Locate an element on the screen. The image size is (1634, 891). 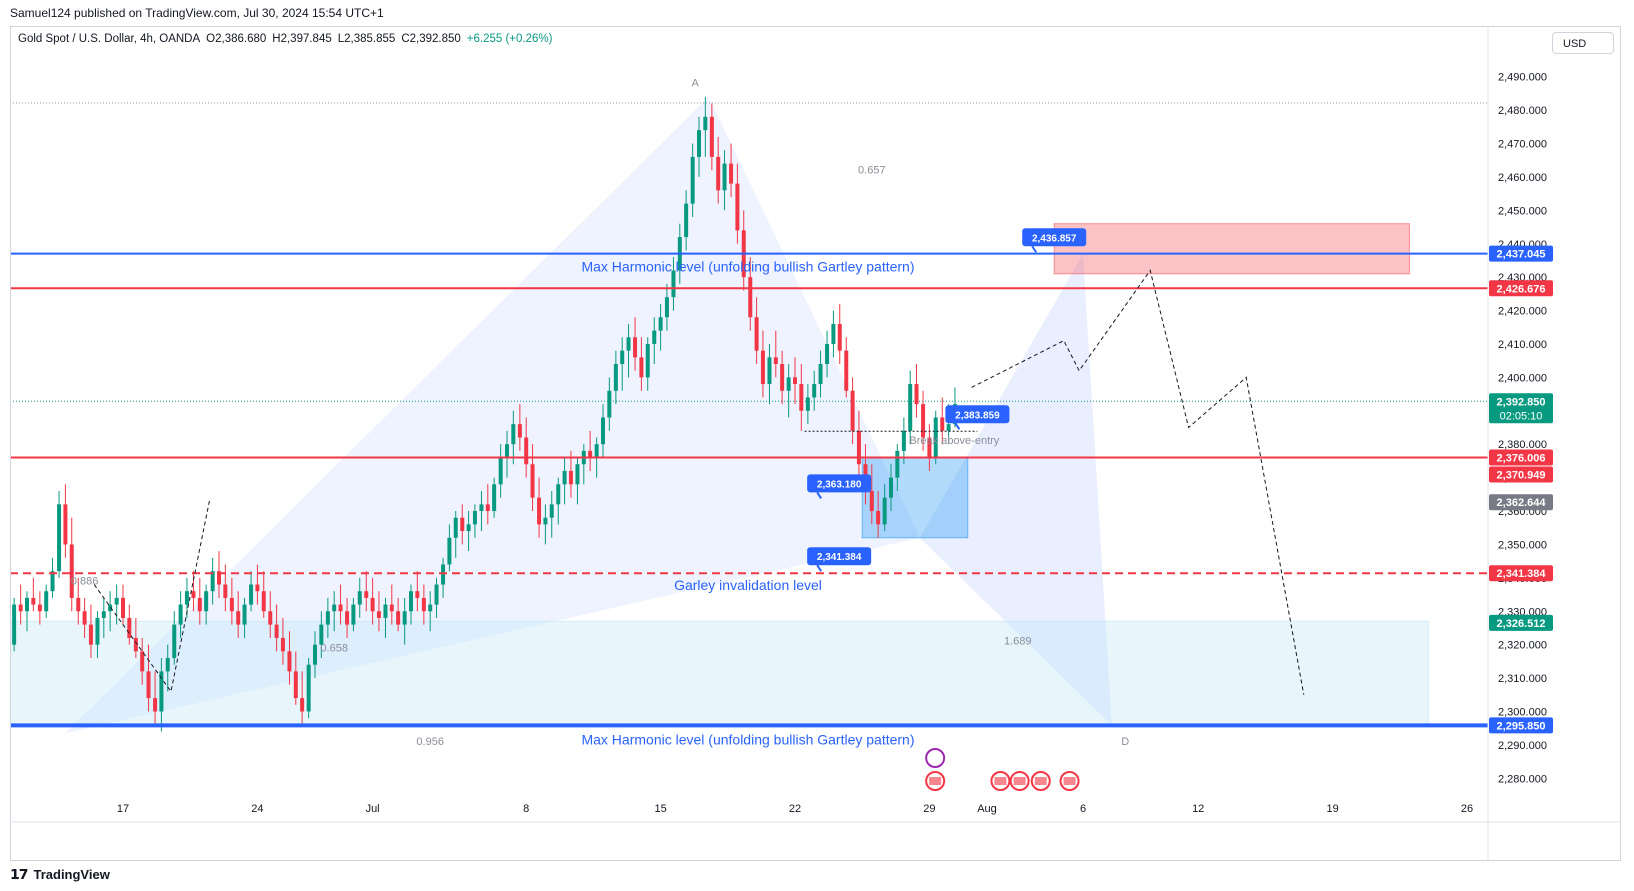
time-tick-label: 17 is located at coordinates (123, 809).